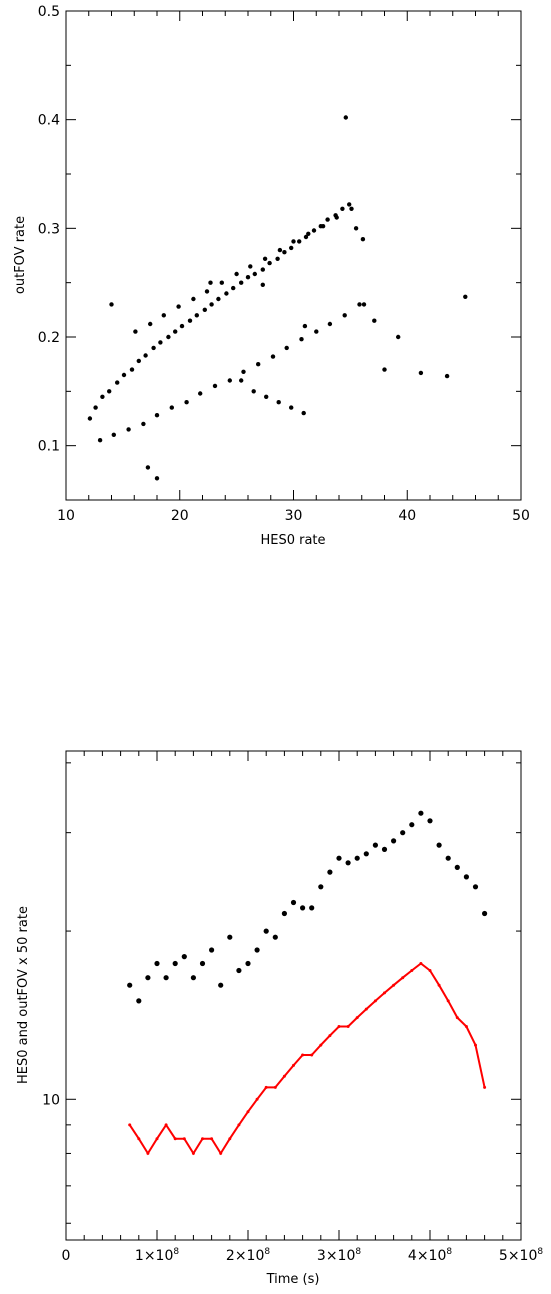 The image size is (551, 1294). I want to click on timeseries-y-tick-label: 10, so click(51, 1100).